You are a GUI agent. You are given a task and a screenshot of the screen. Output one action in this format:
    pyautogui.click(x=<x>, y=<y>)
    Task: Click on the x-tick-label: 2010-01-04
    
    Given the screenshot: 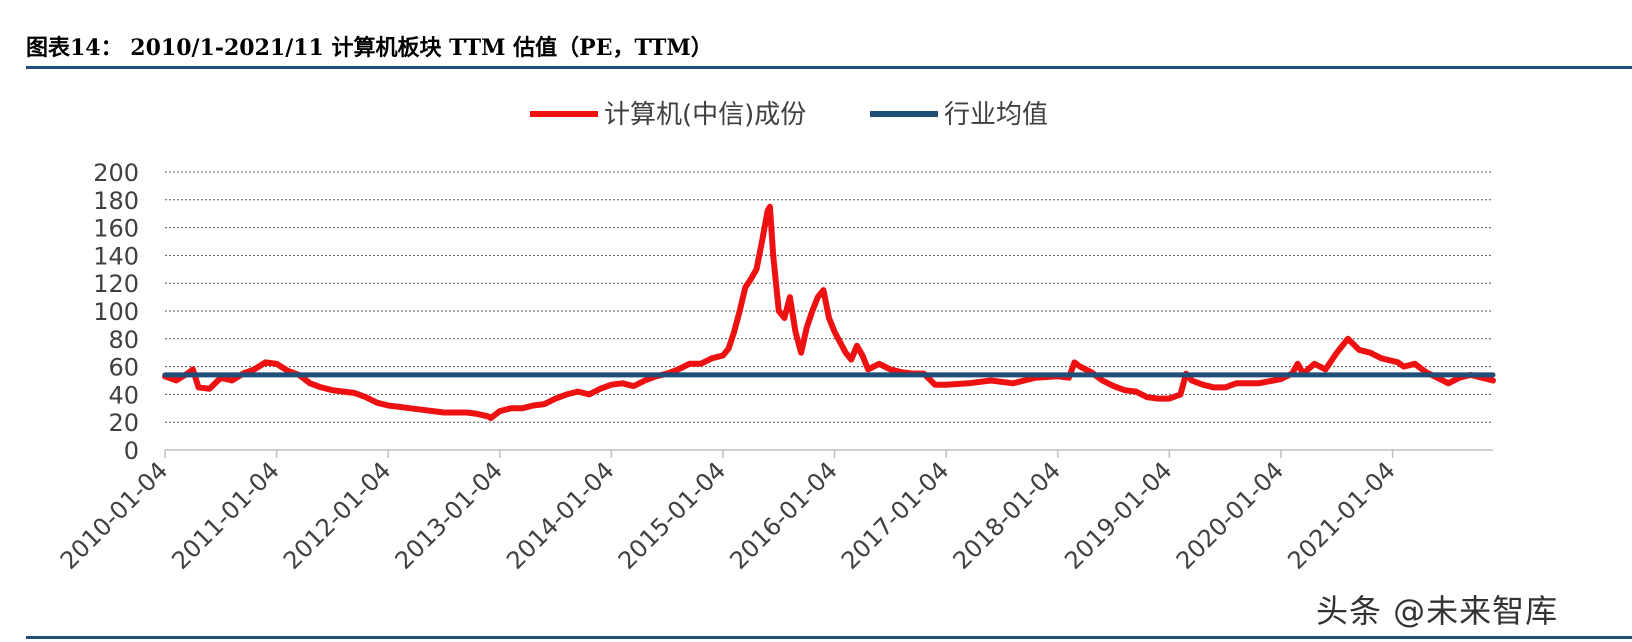 What is the action you would take?
    pyautogui.click(x=114, y=515)
    